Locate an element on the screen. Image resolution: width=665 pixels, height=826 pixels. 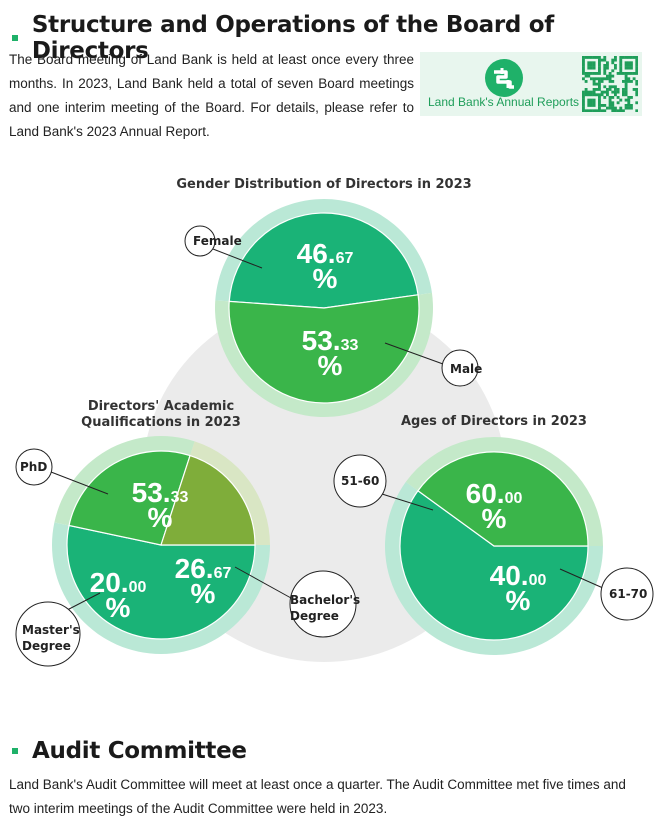
slice-label: 51-60 is located at coordinates (360, 481).